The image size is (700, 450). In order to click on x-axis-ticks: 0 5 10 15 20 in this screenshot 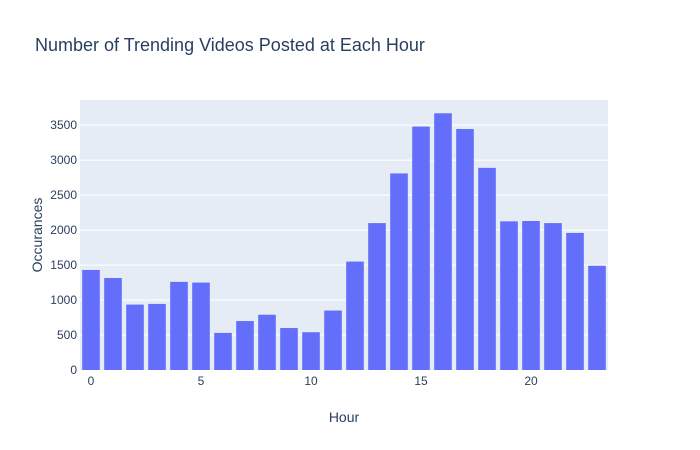, I will do `click(313, 381)`.